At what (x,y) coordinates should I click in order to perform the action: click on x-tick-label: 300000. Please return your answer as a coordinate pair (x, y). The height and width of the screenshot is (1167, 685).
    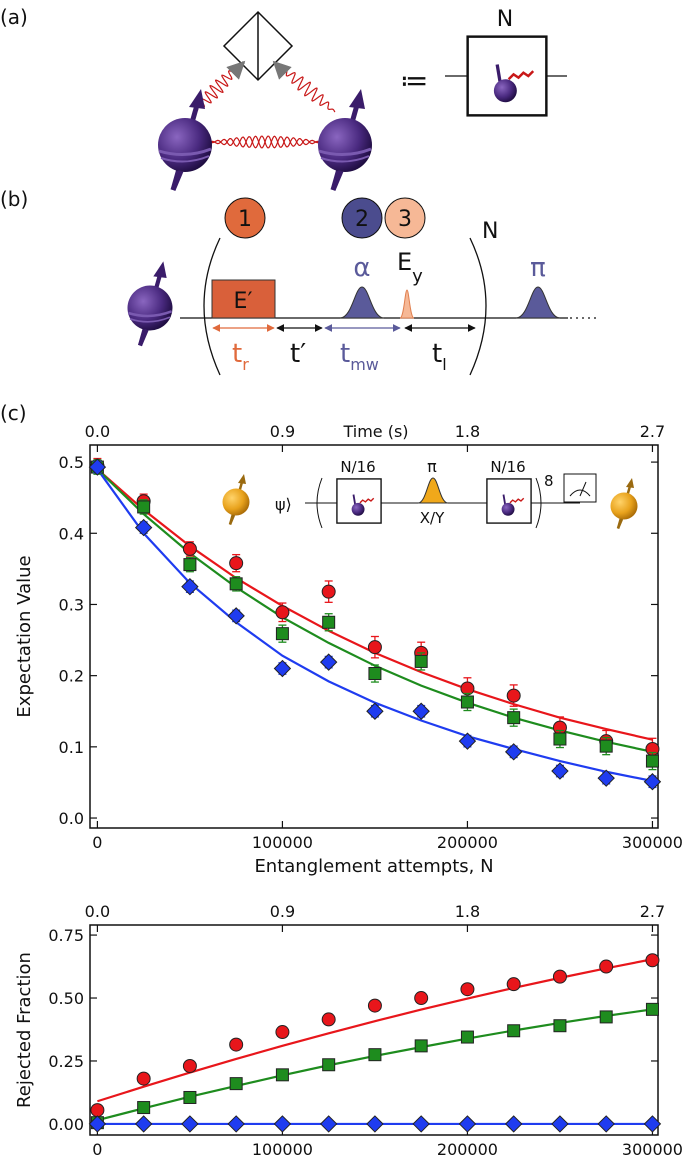
    Looking at the image, I should click on (652, 1149).